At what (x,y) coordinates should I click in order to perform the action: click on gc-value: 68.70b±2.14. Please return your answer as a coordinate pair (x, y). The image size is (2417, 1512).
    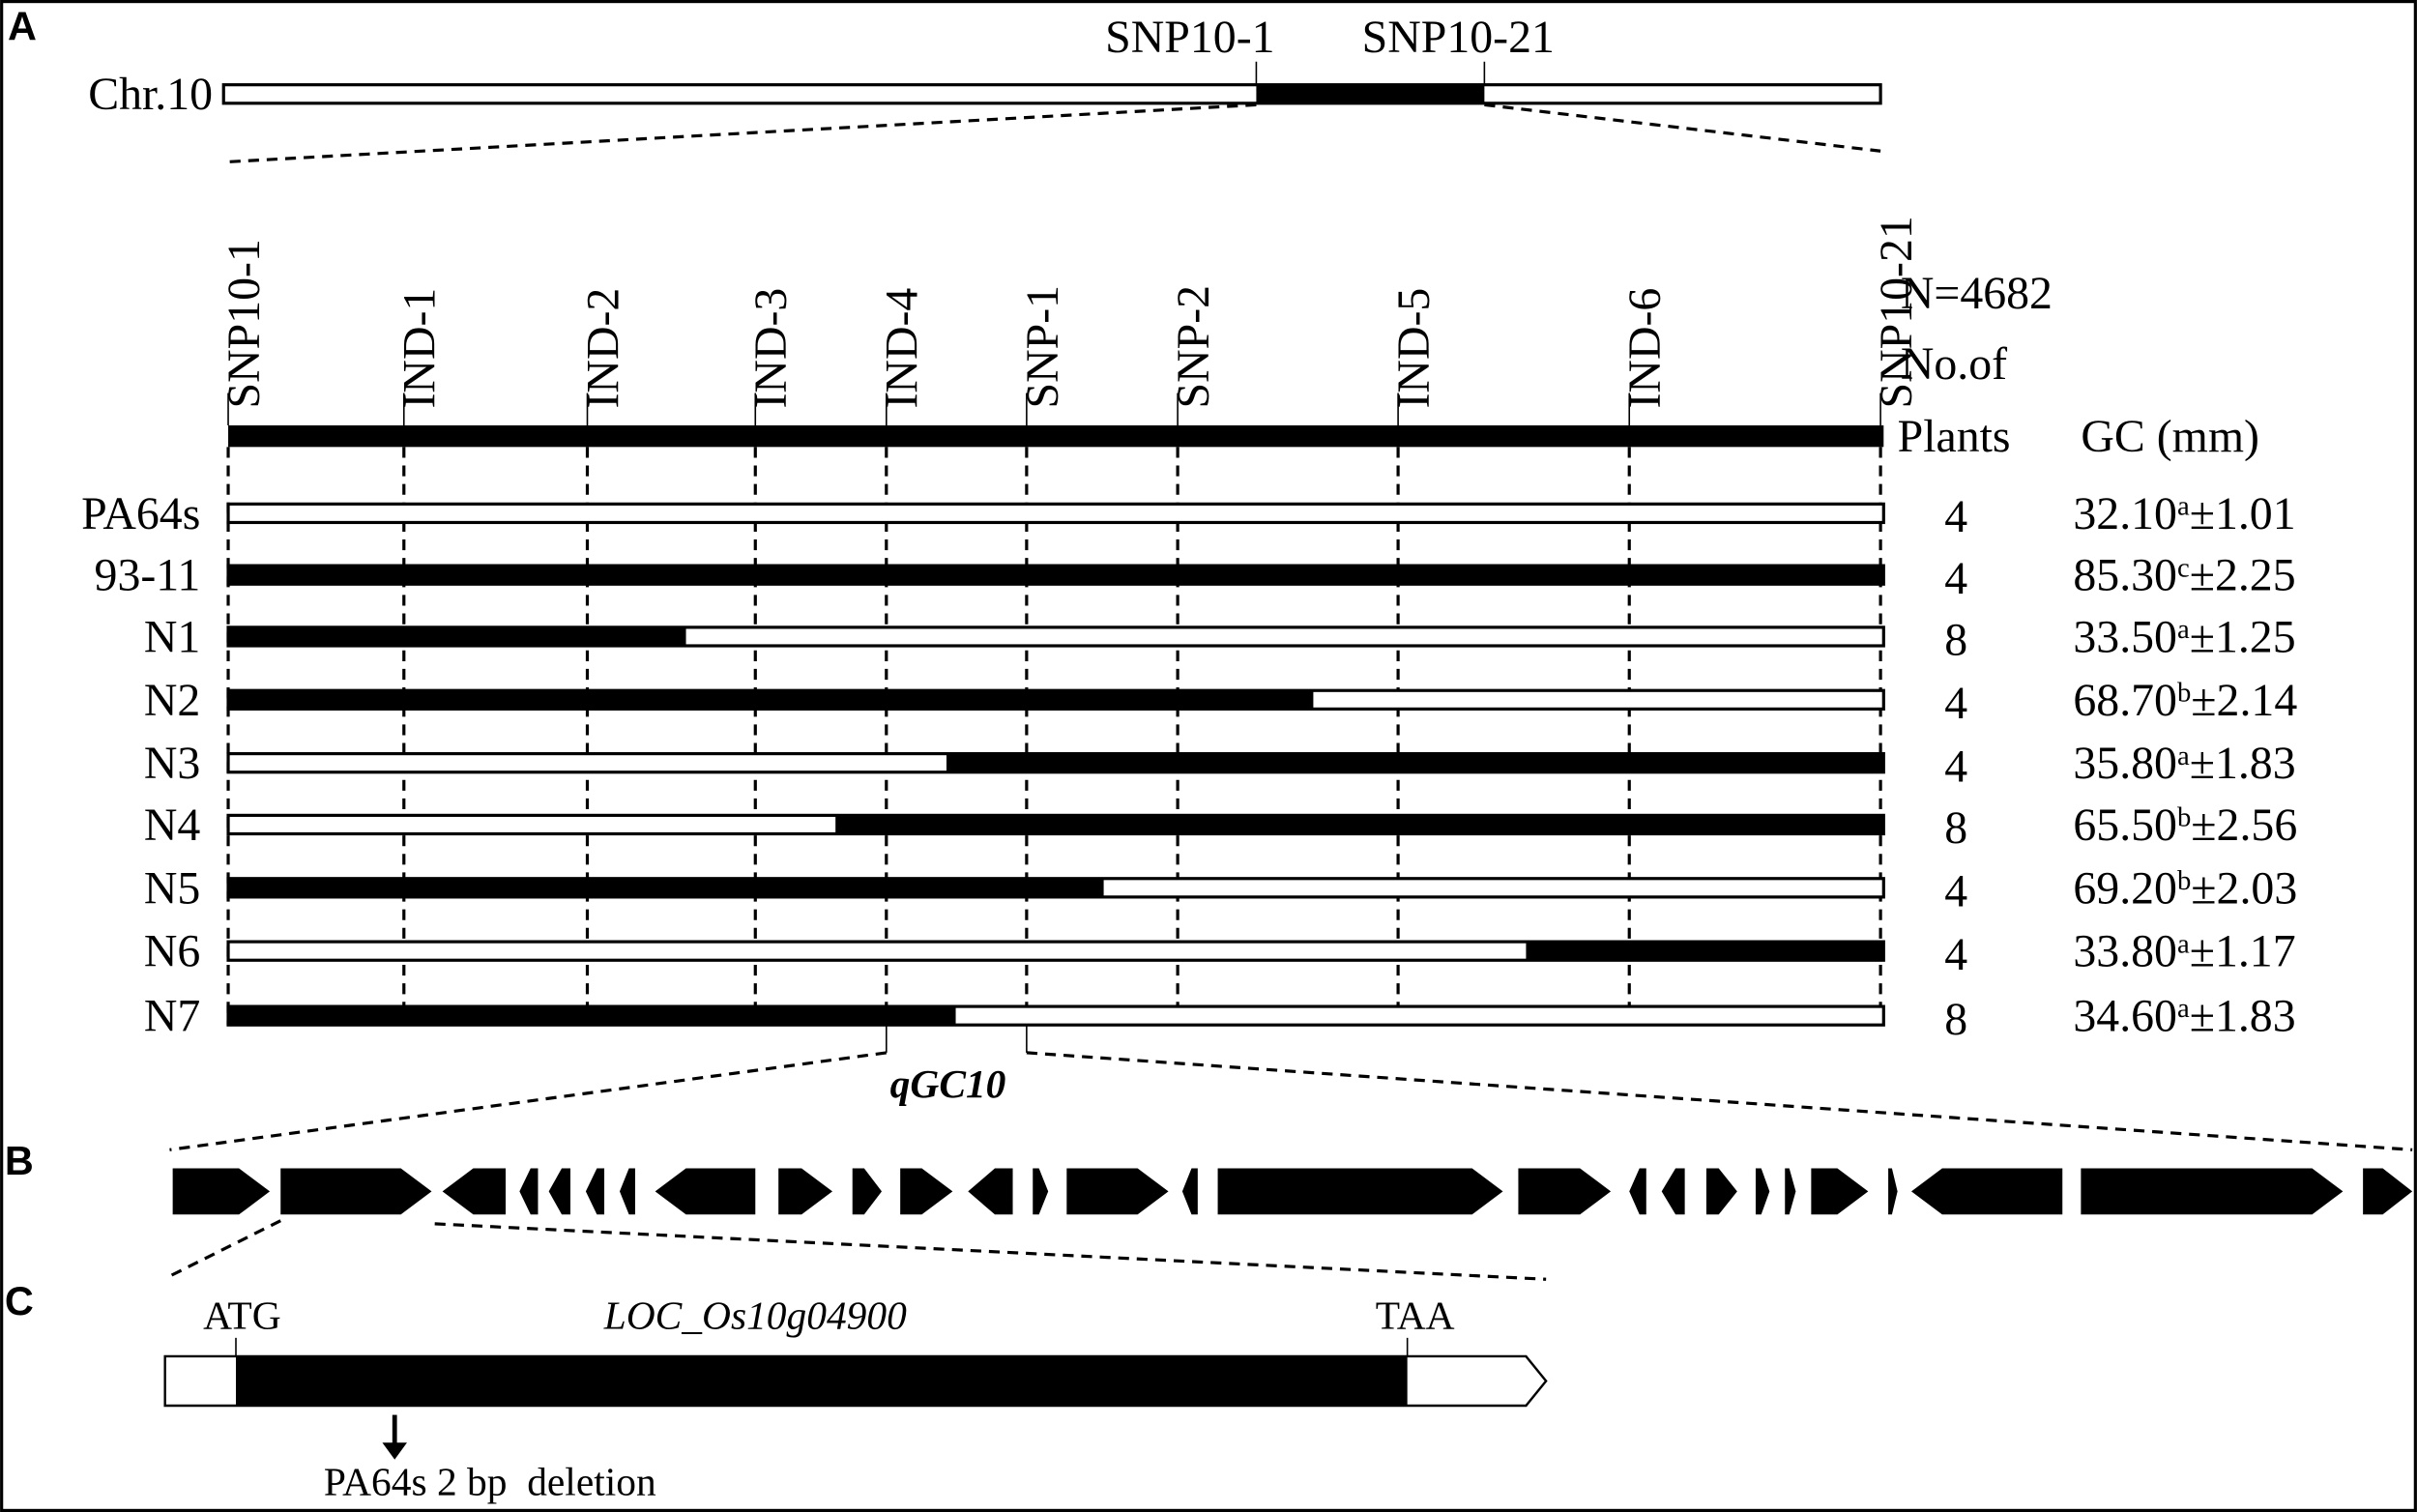
    Looking at the image, I should click on (2185, 700).